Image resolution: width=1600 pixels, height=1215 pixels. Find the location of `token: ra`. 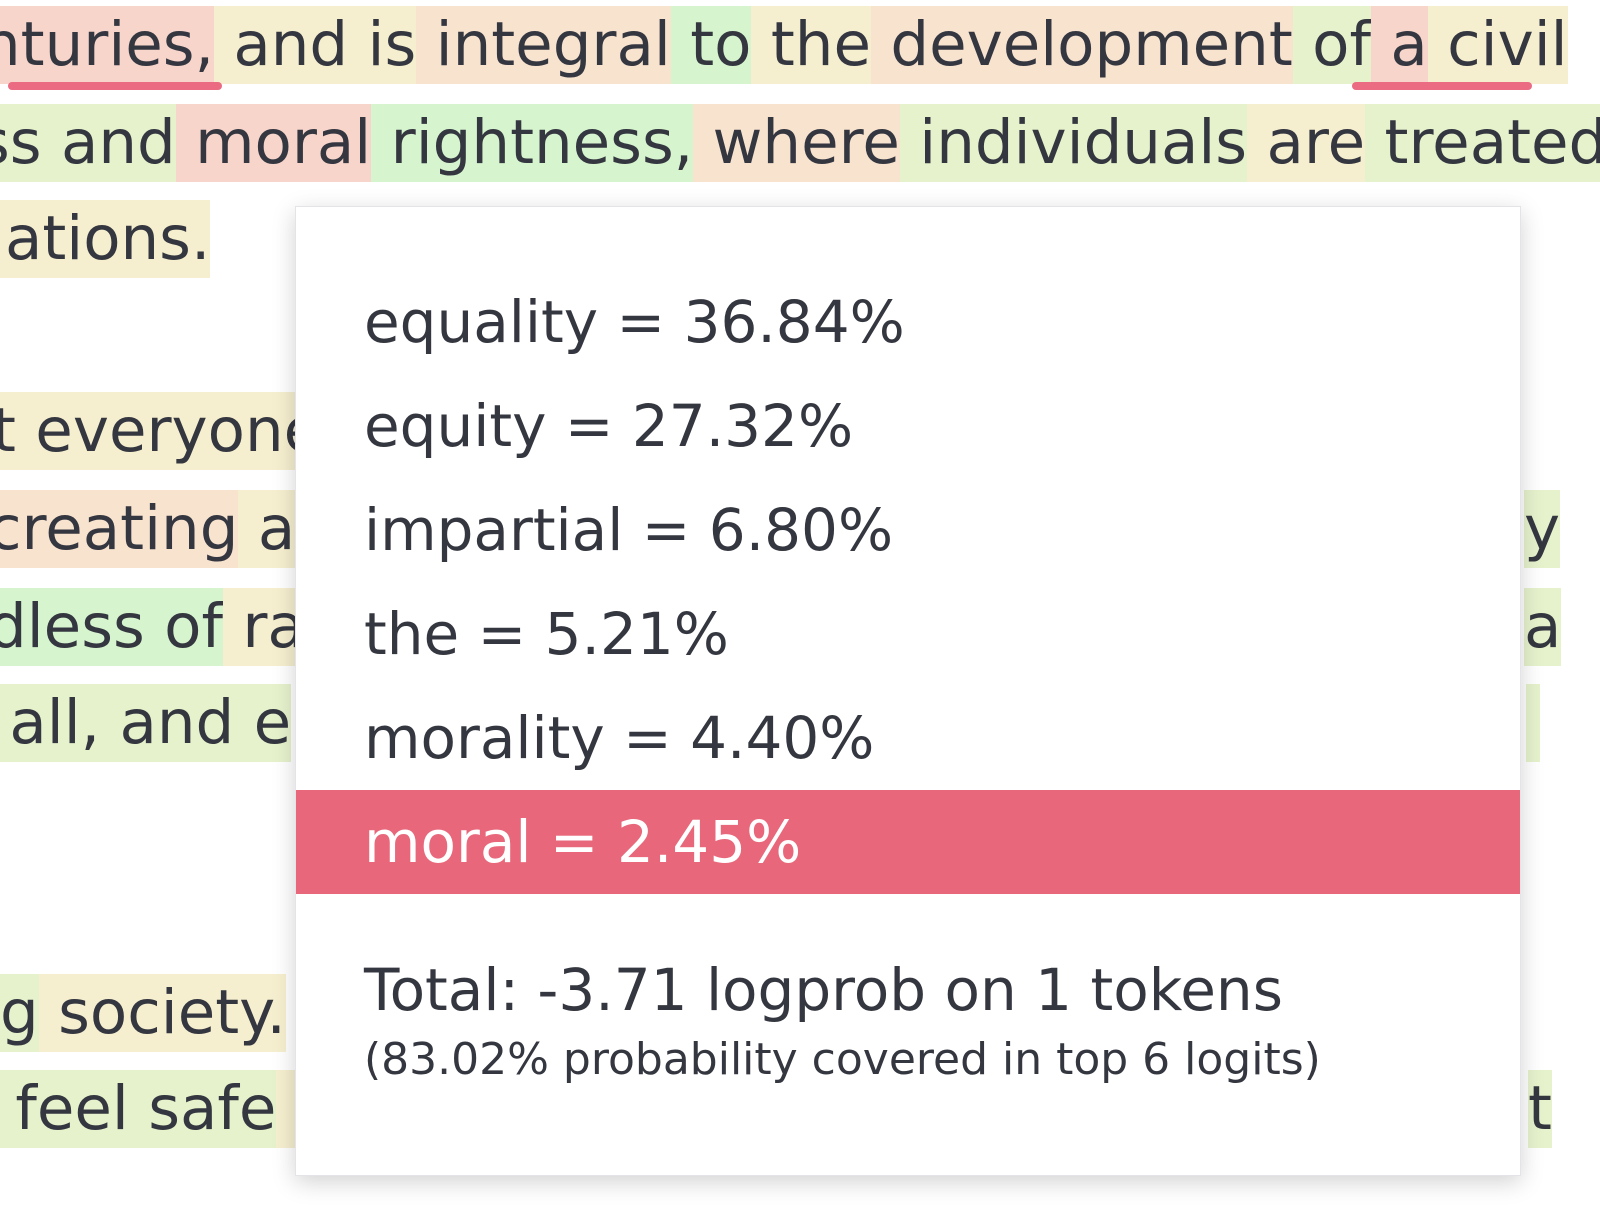

token: ra is located at coordinates (263, 627).